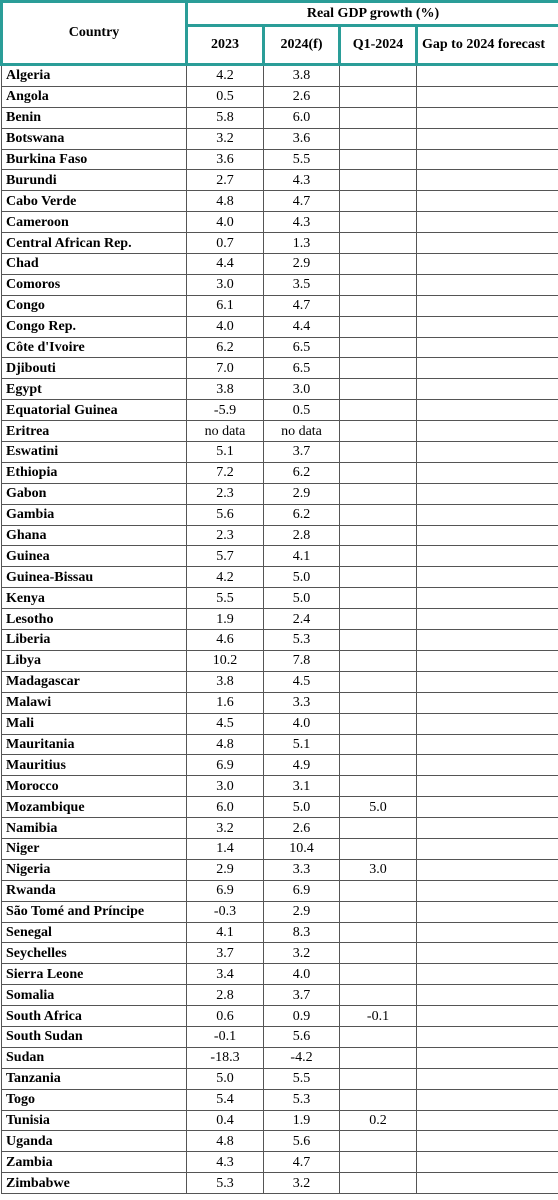 Image resolution: width=558 pixels, height=1200 pixels. Describe the element at coordinates (279, 869) in the screenshot. I see `table-row: Nigeria 2.9 3.3 3.0` at that location.